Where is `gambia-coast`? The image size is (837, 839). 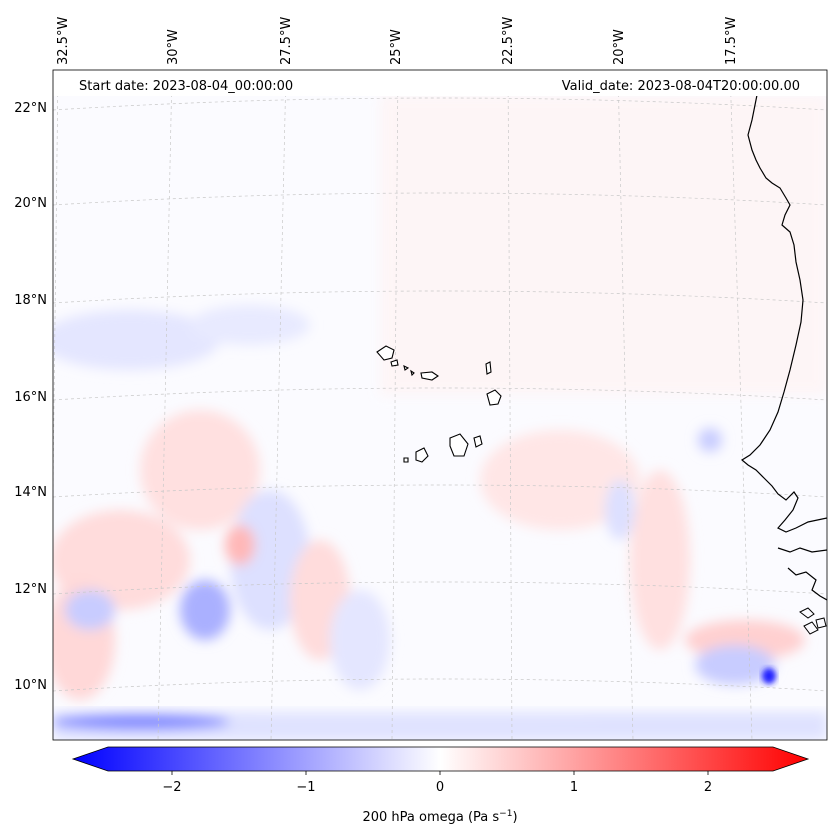 gambia-coast is located at coordinates (802, 550).